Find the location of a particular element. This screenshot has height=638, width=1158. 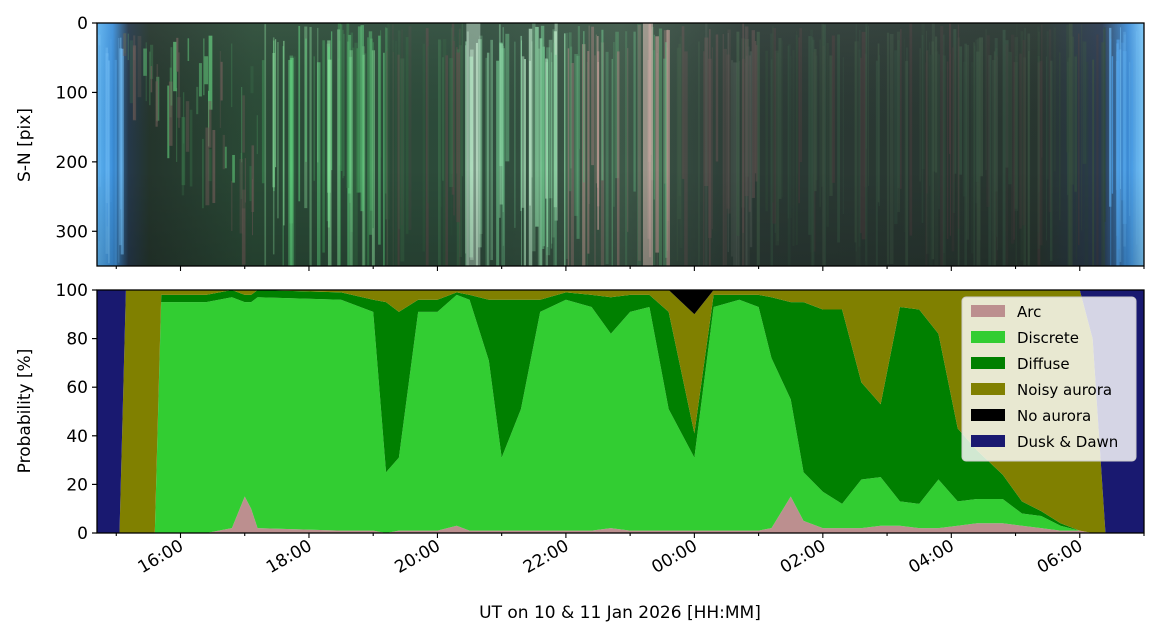

x-tick-label: 00:00 is located at coordinates (674, 557).